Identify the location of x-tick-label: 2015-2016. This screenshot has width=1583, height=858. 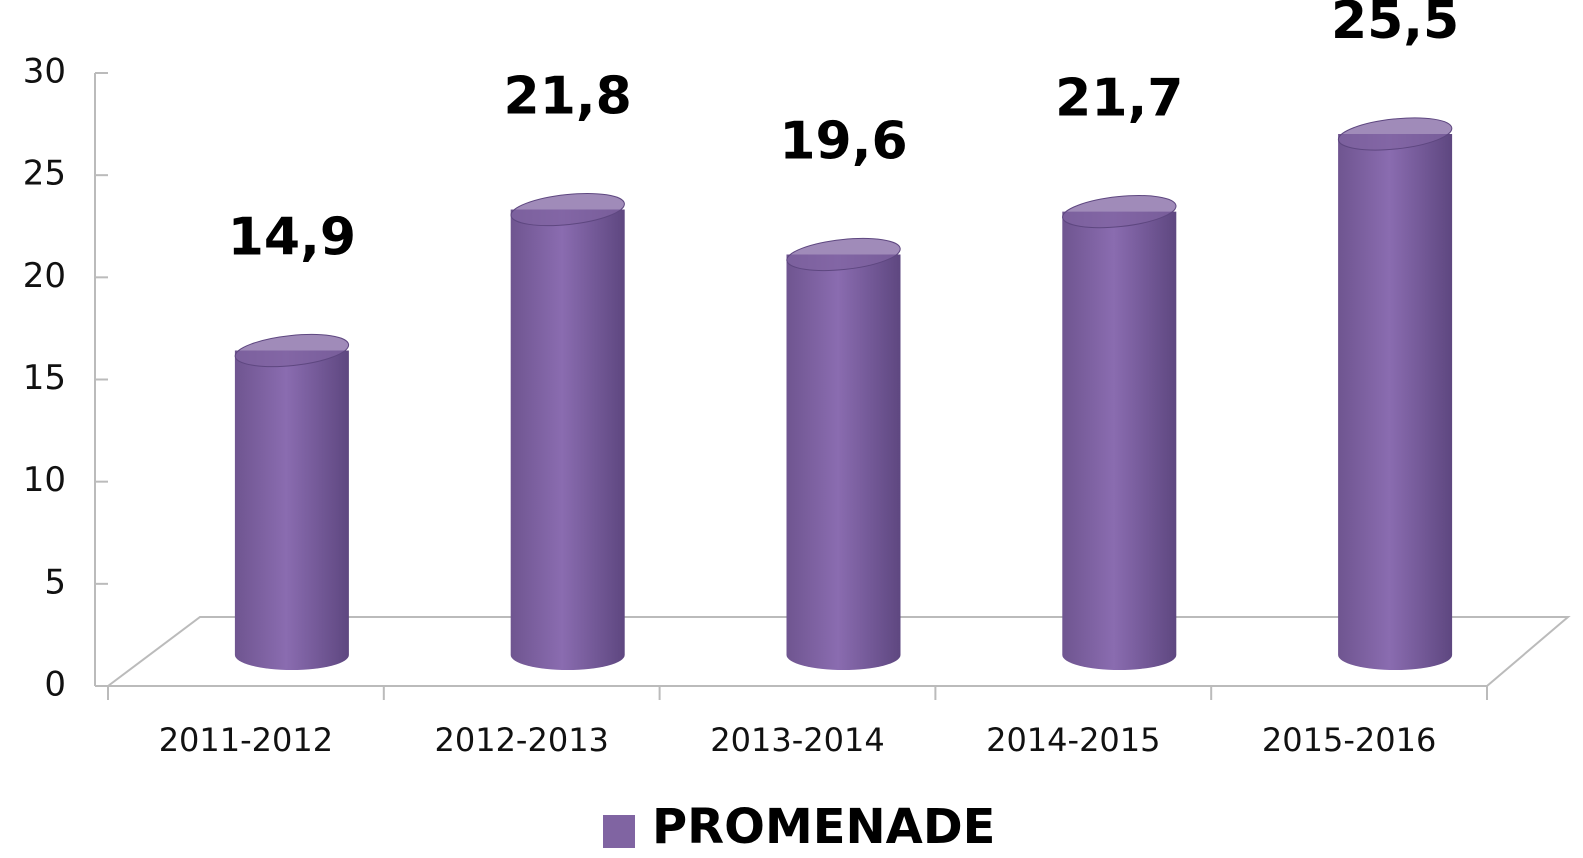
(1349, 740).